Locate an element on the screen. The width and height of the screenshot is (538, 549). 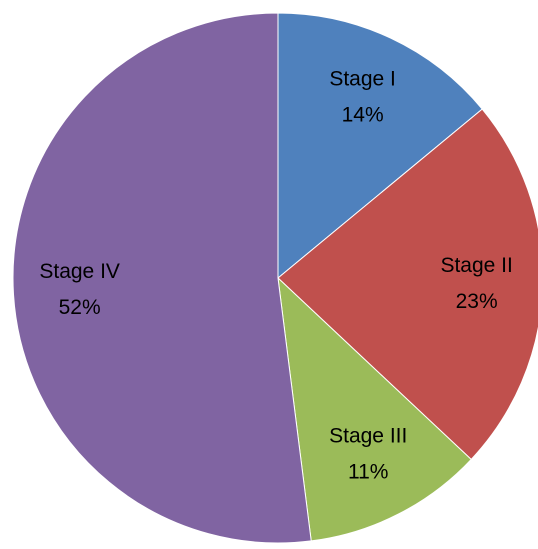
value-label: 23% is located at coordinates (477, 301).